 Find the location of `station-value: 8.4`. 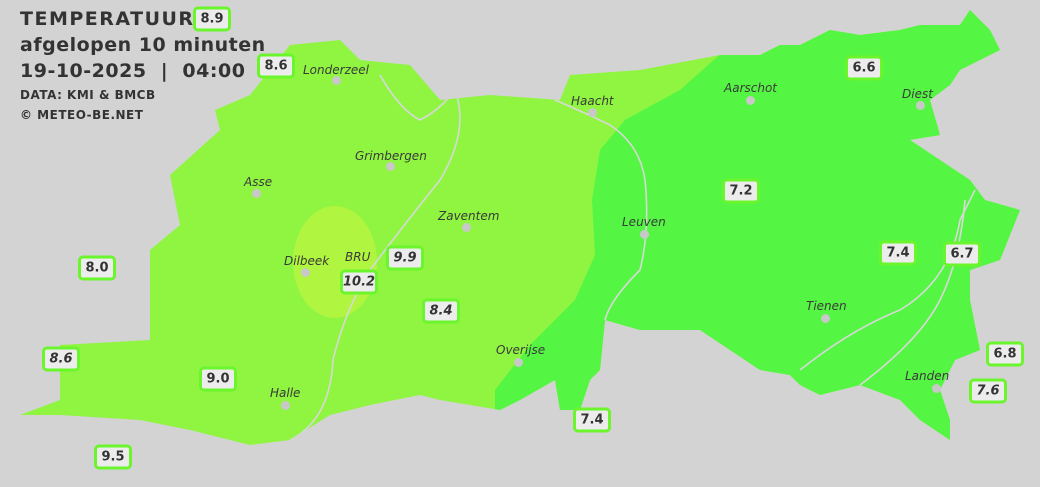

station-value: 8.4 is located at coordinates (441, 311).